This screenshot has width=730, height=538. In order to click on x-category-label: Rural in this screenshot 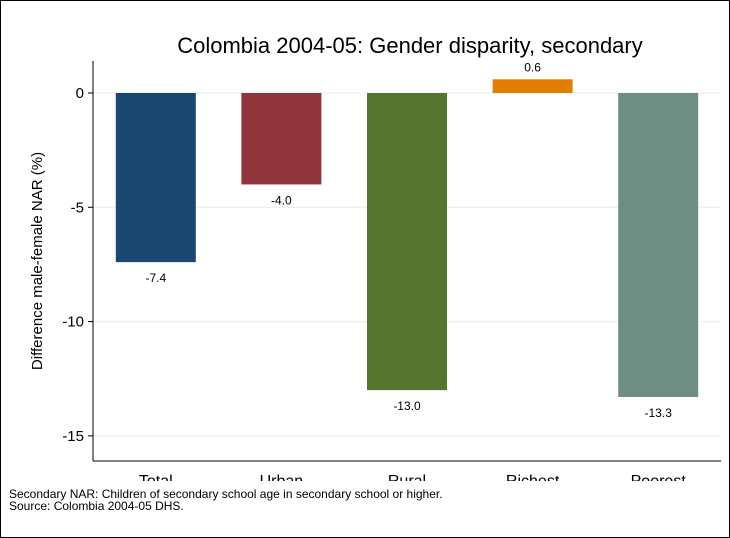, I will do `click(407, 477)`.